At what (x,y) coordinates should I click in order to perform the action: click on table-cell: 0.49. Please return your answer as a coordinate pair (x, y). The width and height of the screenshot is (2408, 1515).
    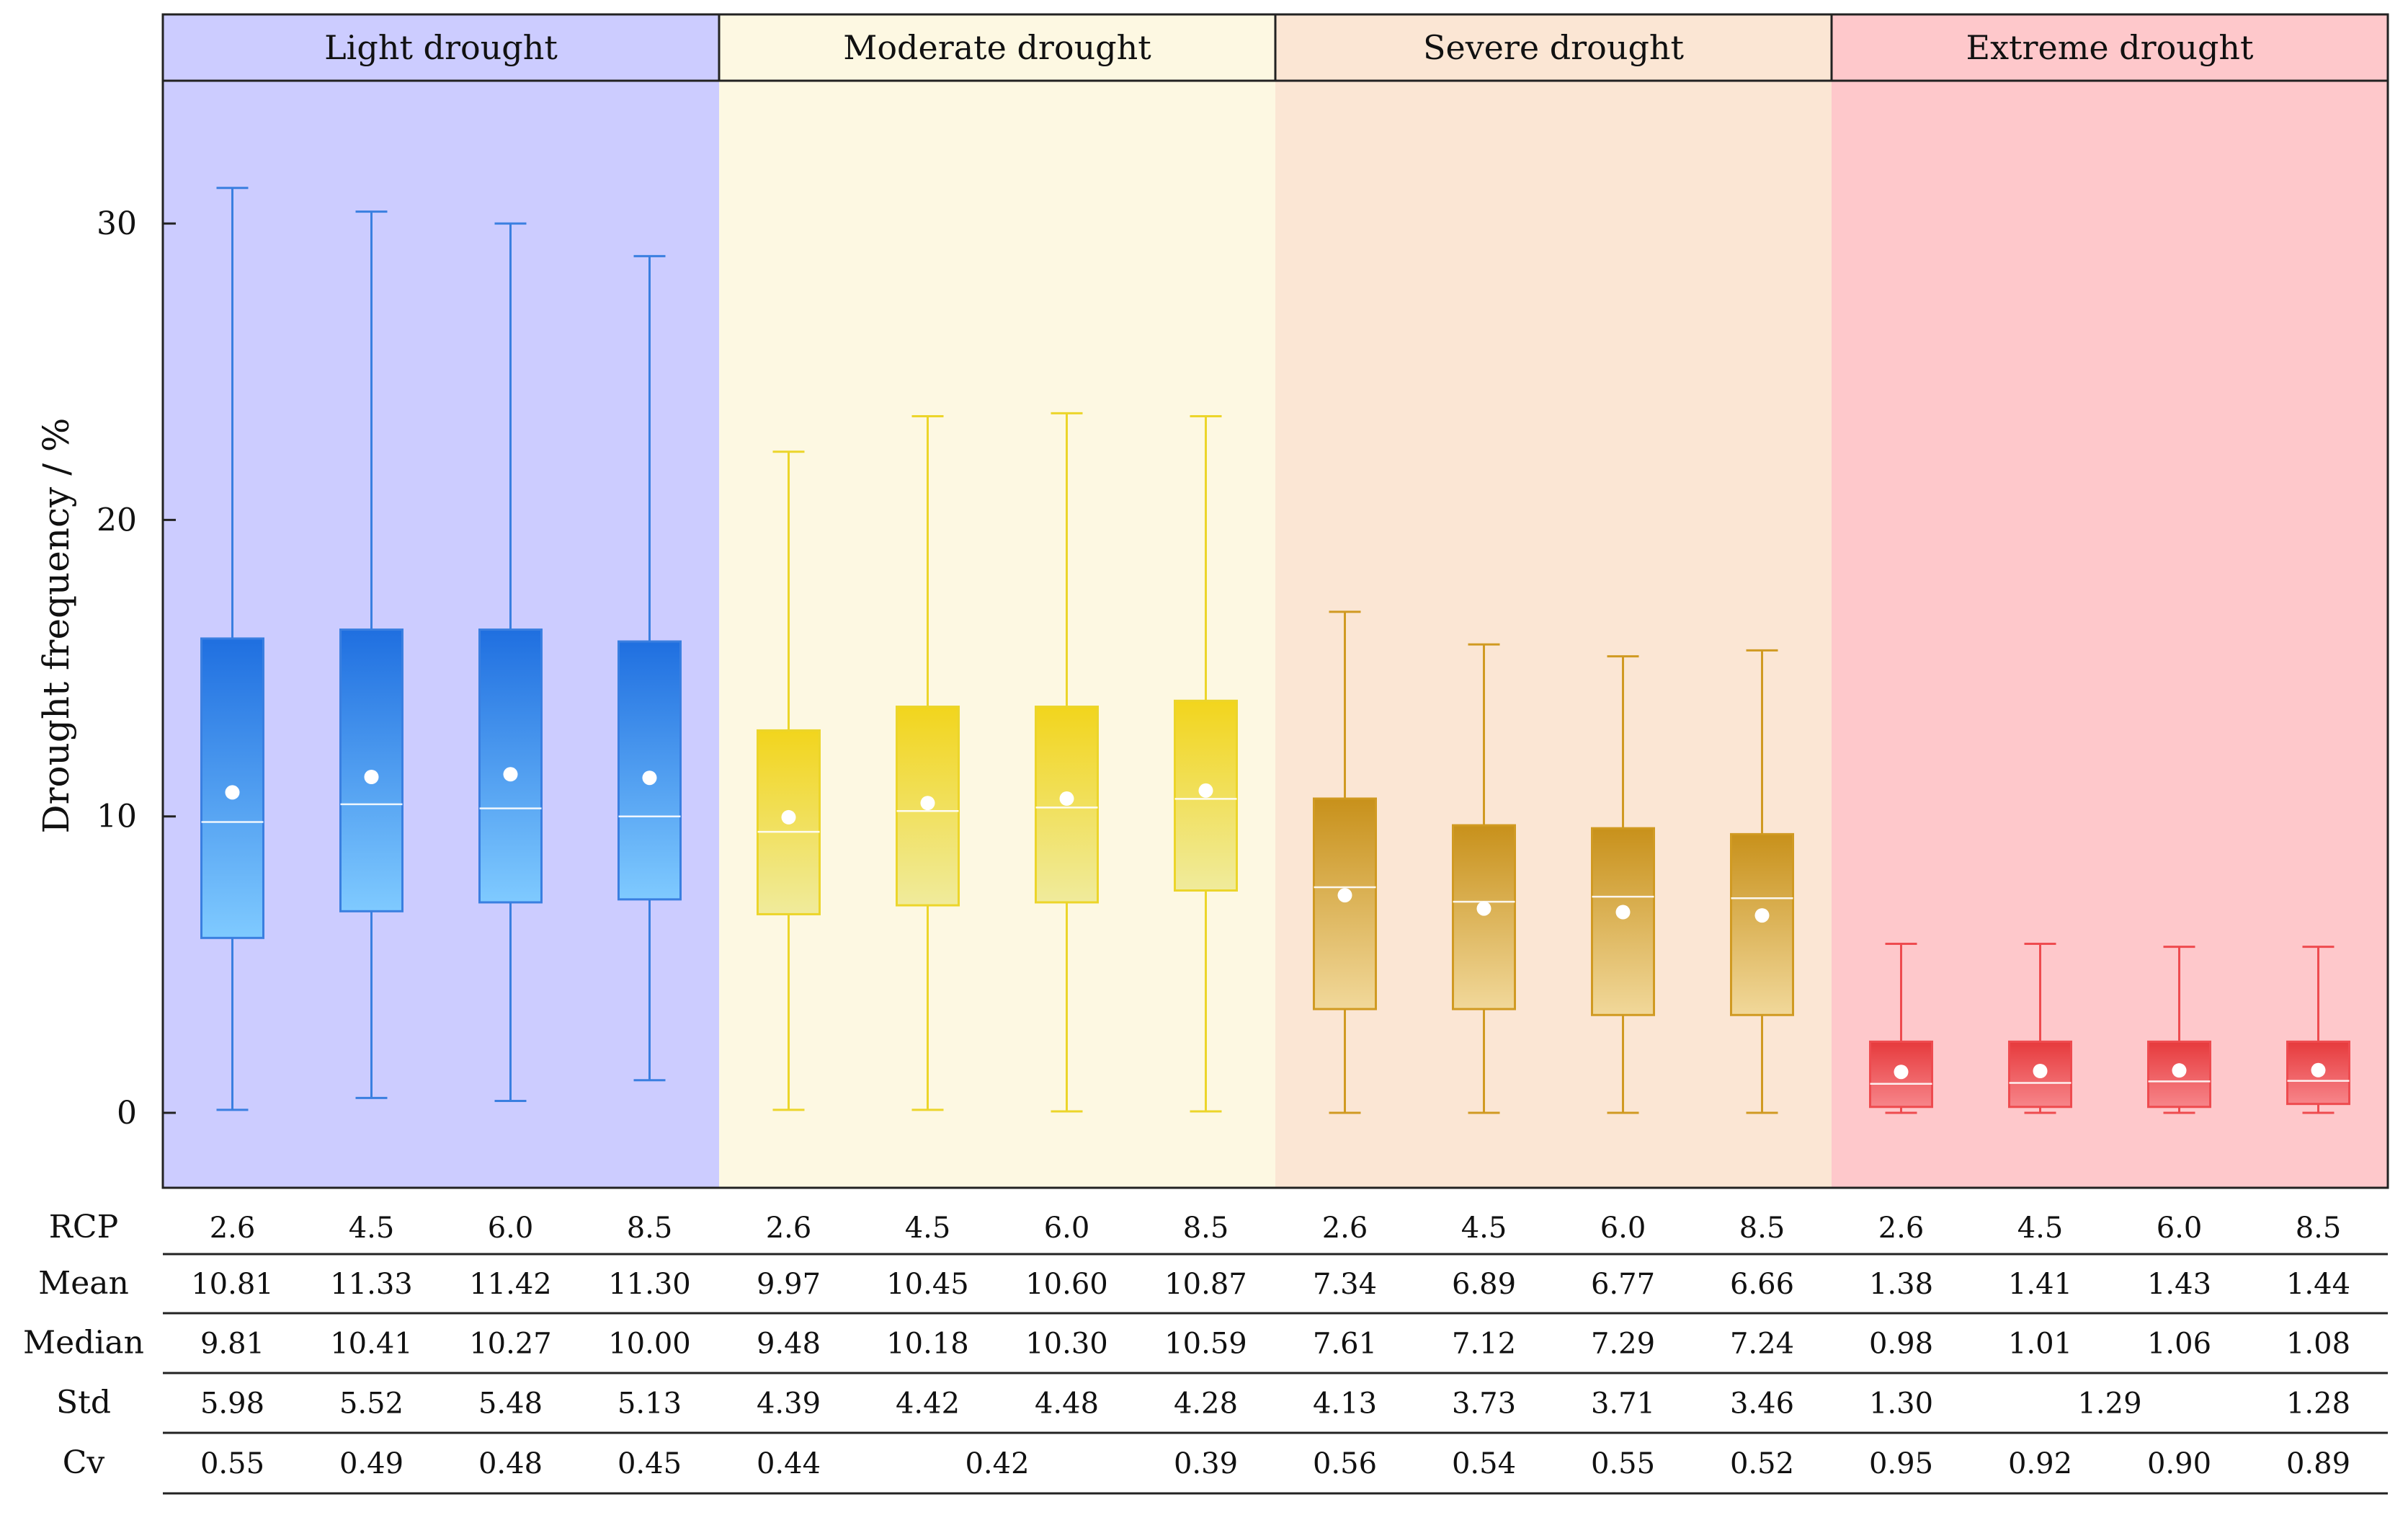
    Looking at the image, I should click on (371, 1463).